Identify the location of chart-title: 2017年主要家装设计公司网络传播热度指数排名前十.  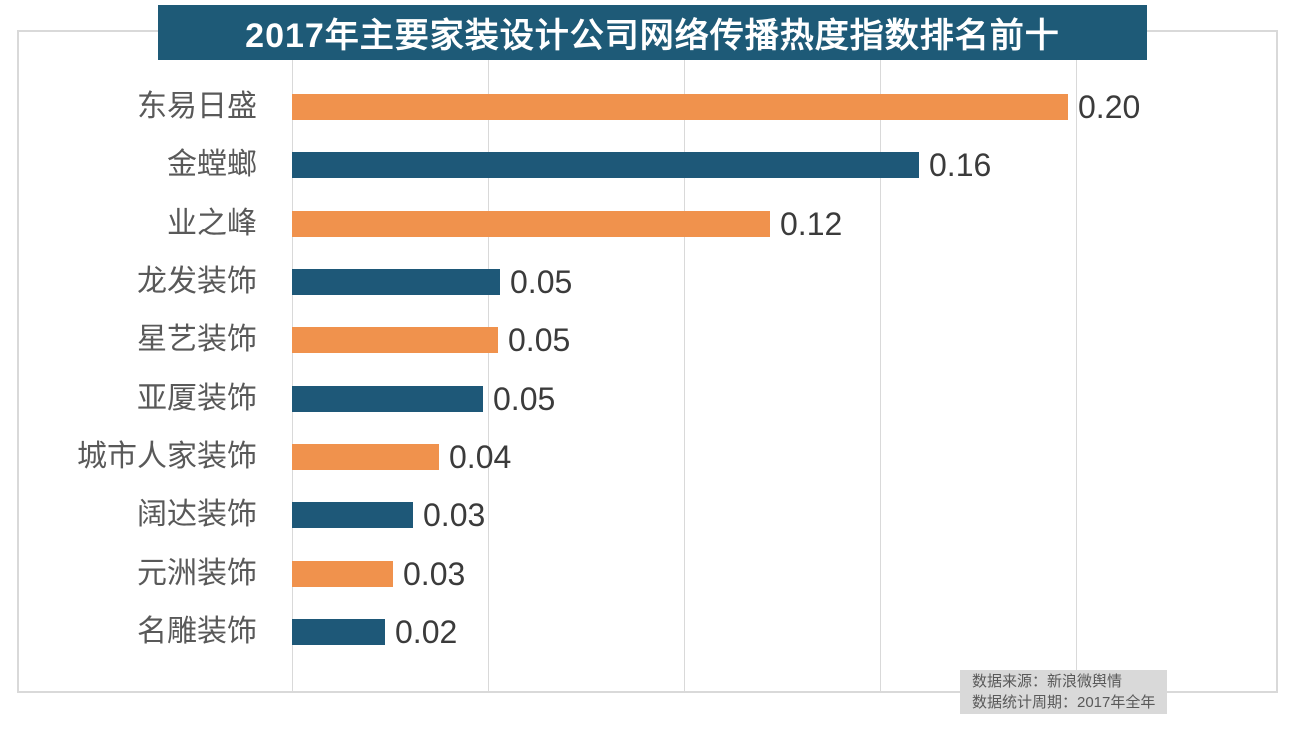
(652, 36).